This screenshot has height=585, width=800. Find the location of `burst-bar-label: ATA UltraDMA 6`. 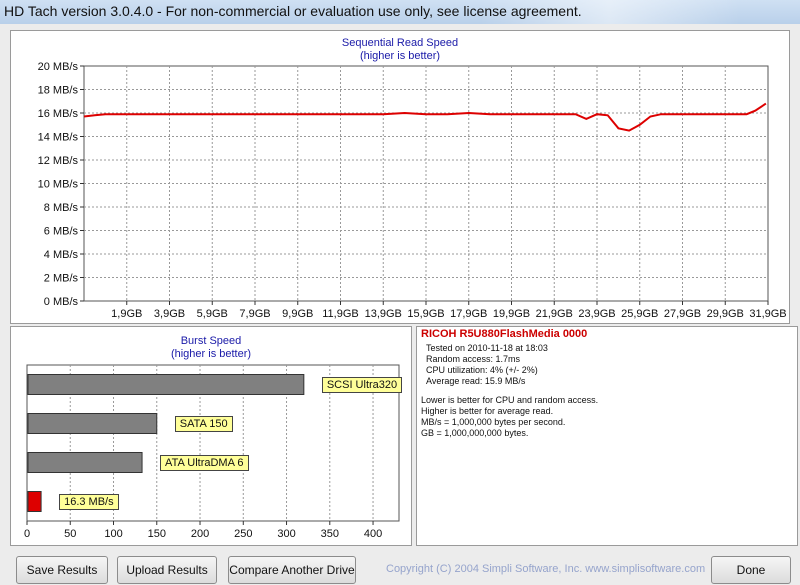

burst-bar-label: ATA UltraDMA 6 is located at coordinates (204, 462).